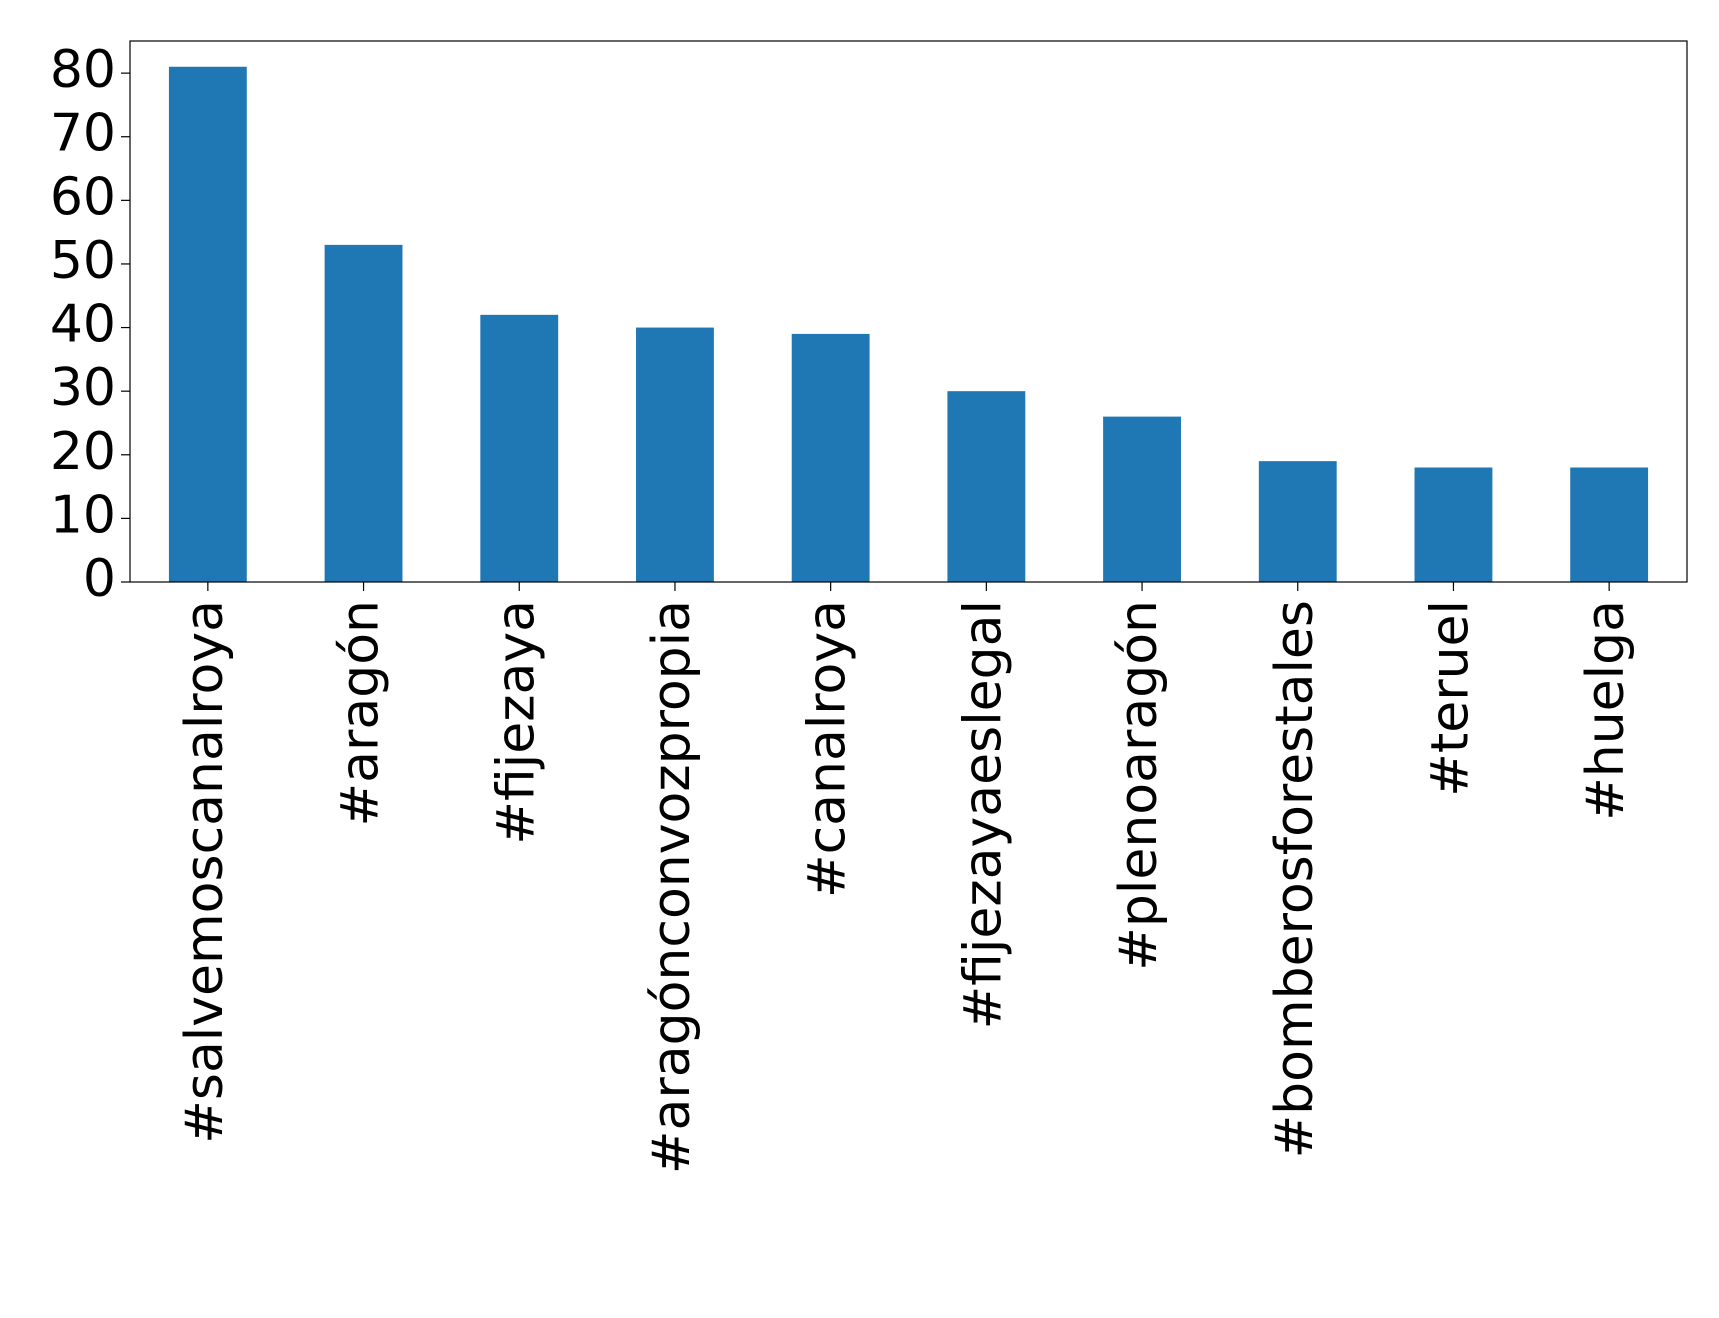 The height and width of the screenshot is (1318, 1719). I want to click on x-tick-label: #fijezayaeslegal, so click(983, 814).